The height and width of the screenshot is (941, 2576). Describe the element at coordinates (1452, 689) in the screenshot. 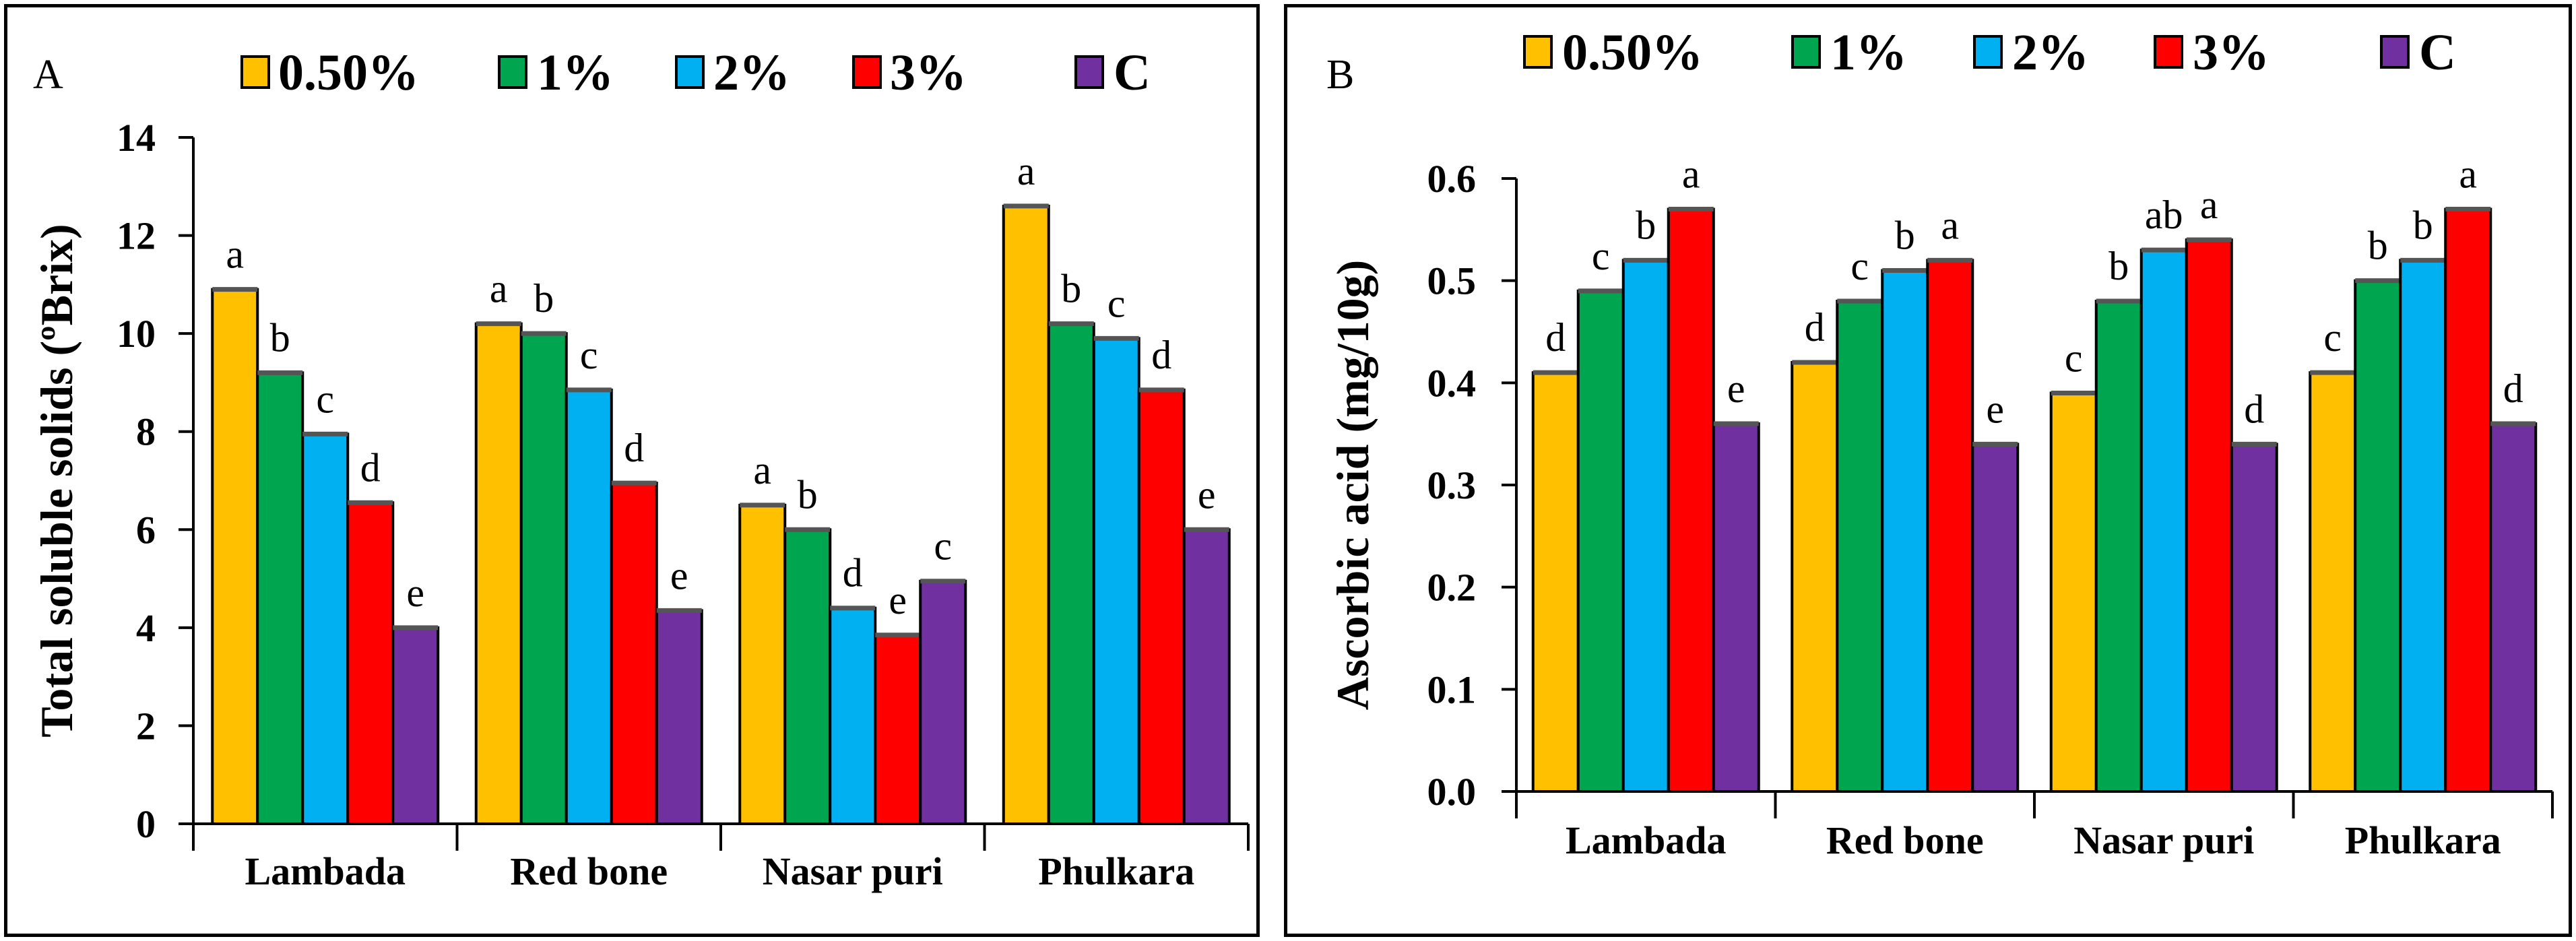

I see `y-tick-label: 0.1` at that location.